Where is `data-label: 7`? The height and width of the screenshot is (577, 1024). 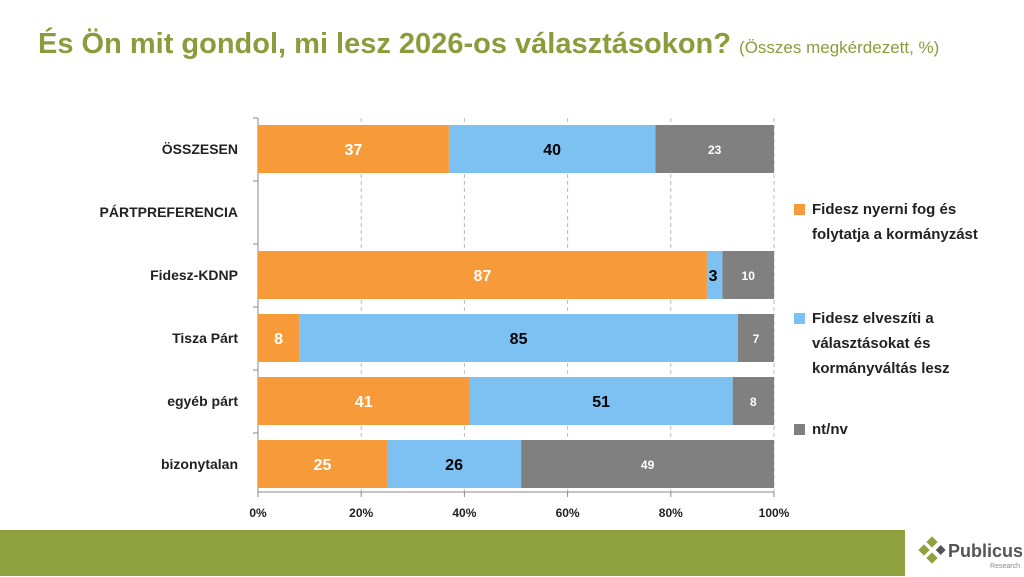 data-label: 7 is located at coordinates (756, 339).